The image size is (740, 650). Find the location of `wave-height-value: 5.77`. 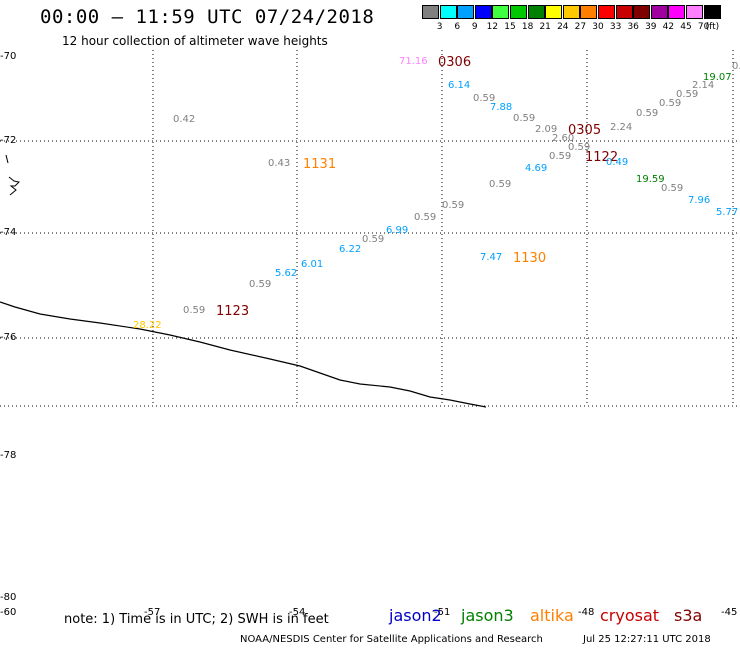

wave-height-value: 5.77 is located at coordinates (727, 212).